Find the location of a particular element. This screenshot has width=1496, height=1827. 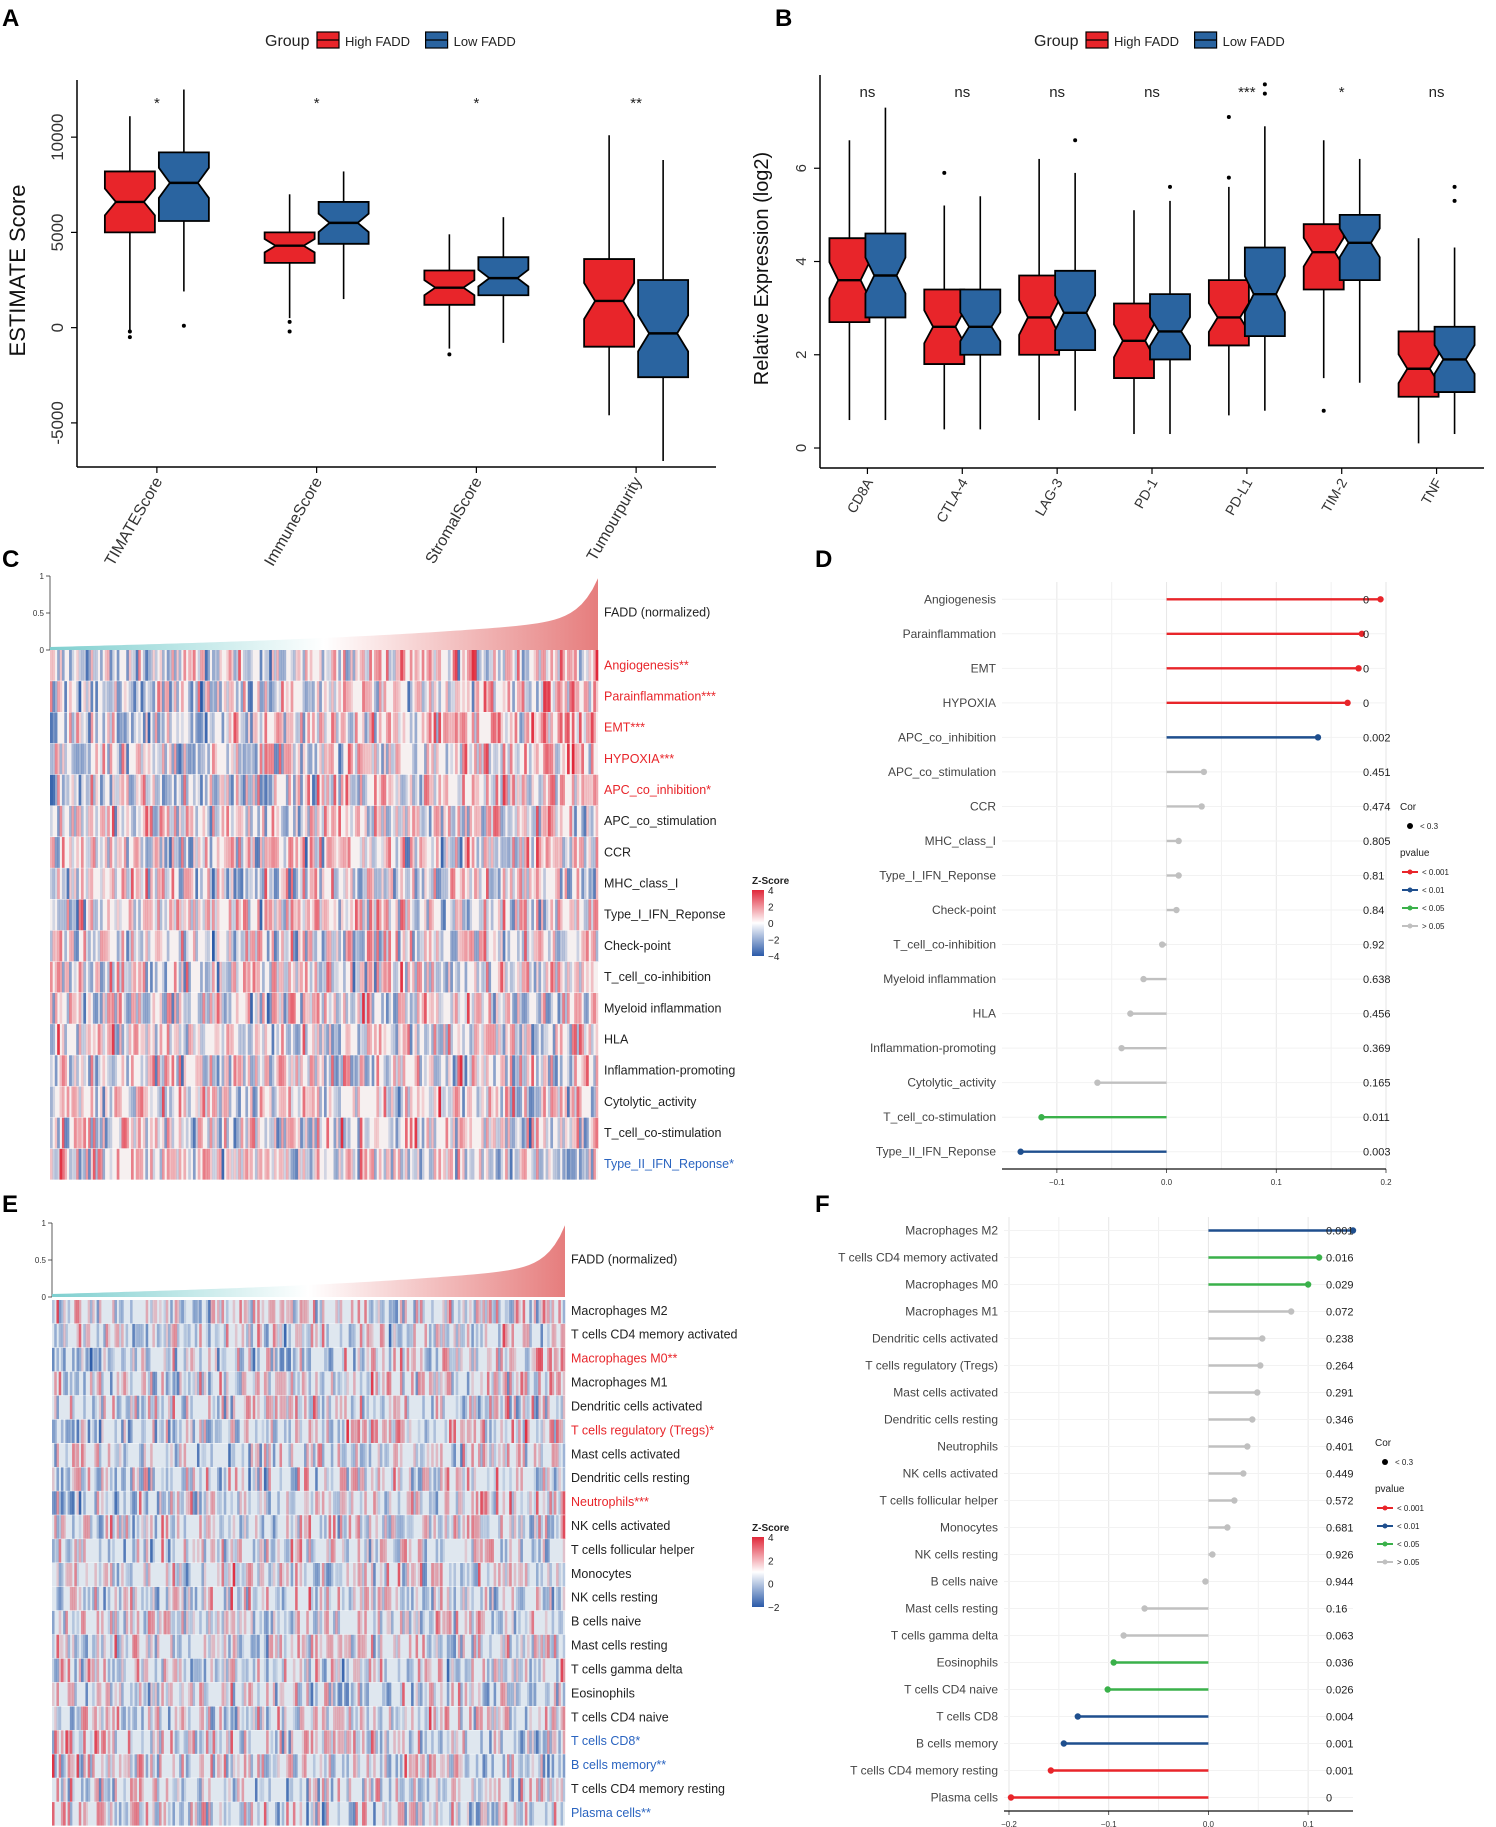

y-tick-label: 6 is located at coordinates (801, 168).